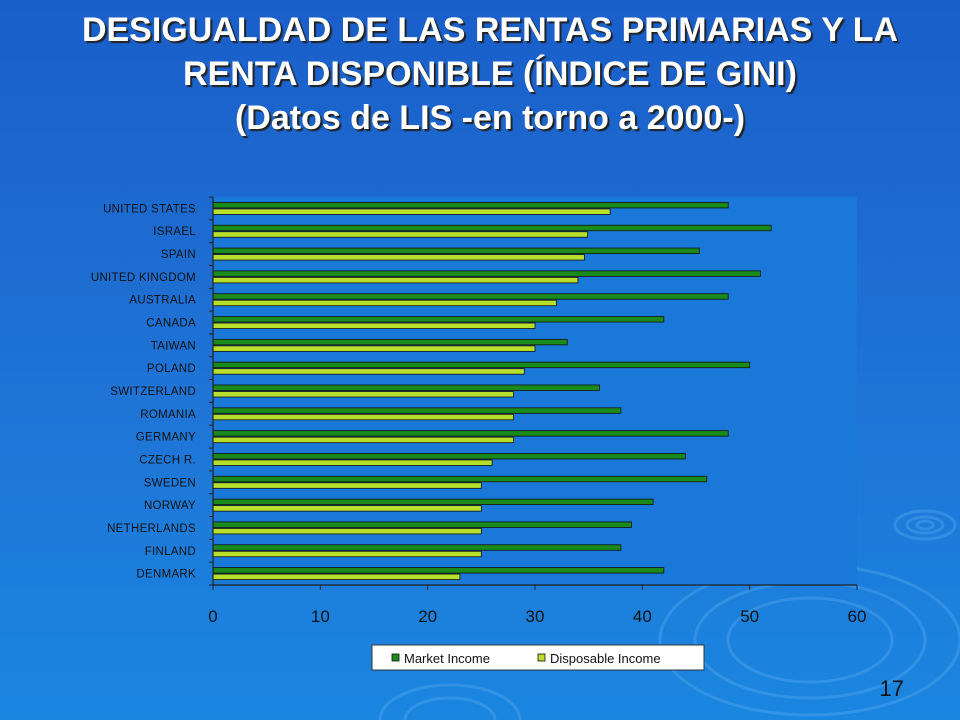 This screenshot has width=960, height=720. Describe the element at coordinates (384, 303) in the screenshot. I see `bar-disposable-income-australia` at that location.